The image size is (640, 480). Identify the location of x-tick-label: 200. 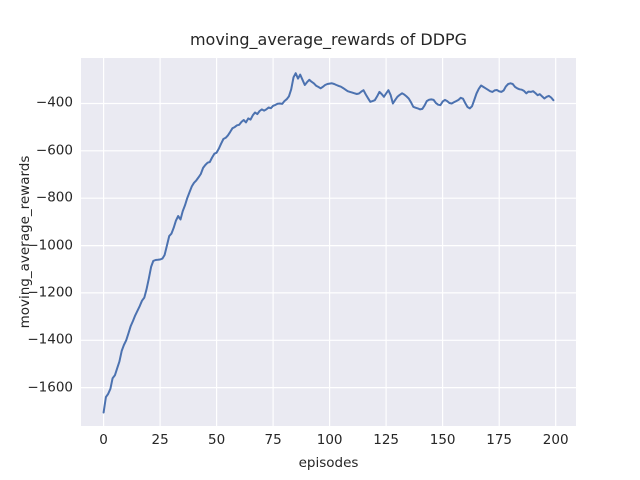
(555, 440).